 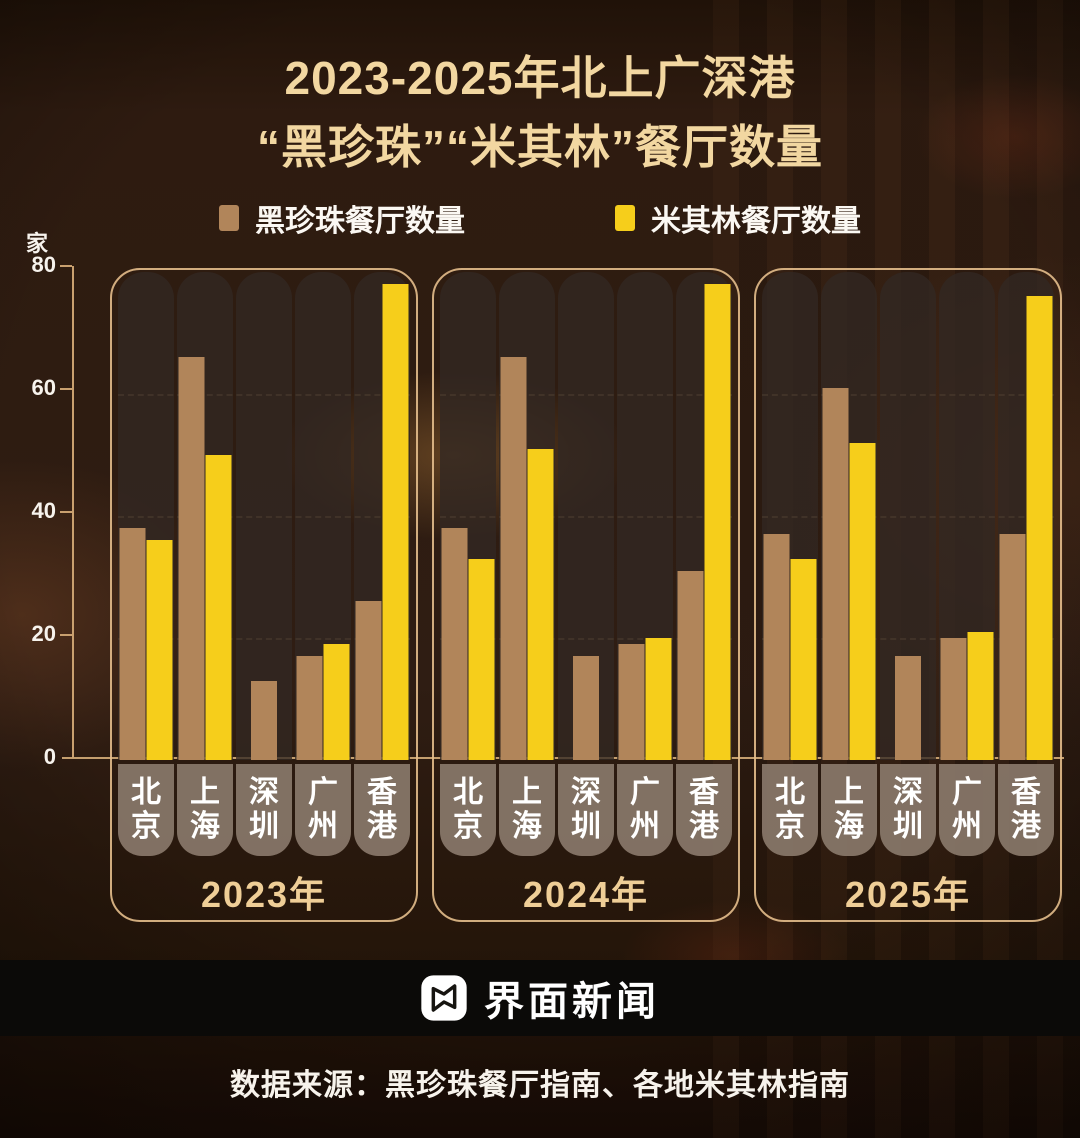 What do you see at coordinates (908, 894) in the screenshot?
I see `year-label: 2025年` at bounding box center [908, 894].